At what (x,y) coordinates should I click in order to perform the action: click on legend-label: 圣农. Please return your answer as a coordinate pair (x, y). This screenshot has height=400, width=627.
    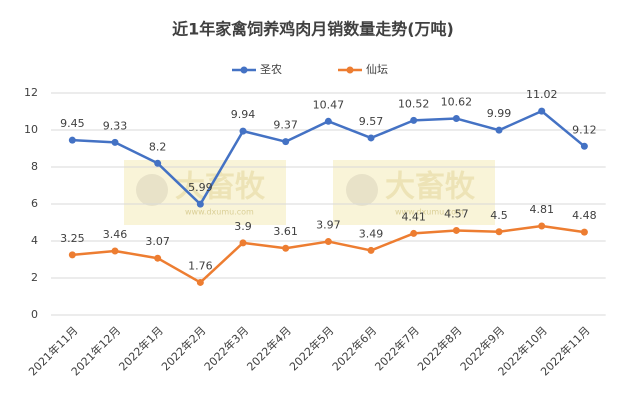
    Looking at the image, I should click on (271, 69).